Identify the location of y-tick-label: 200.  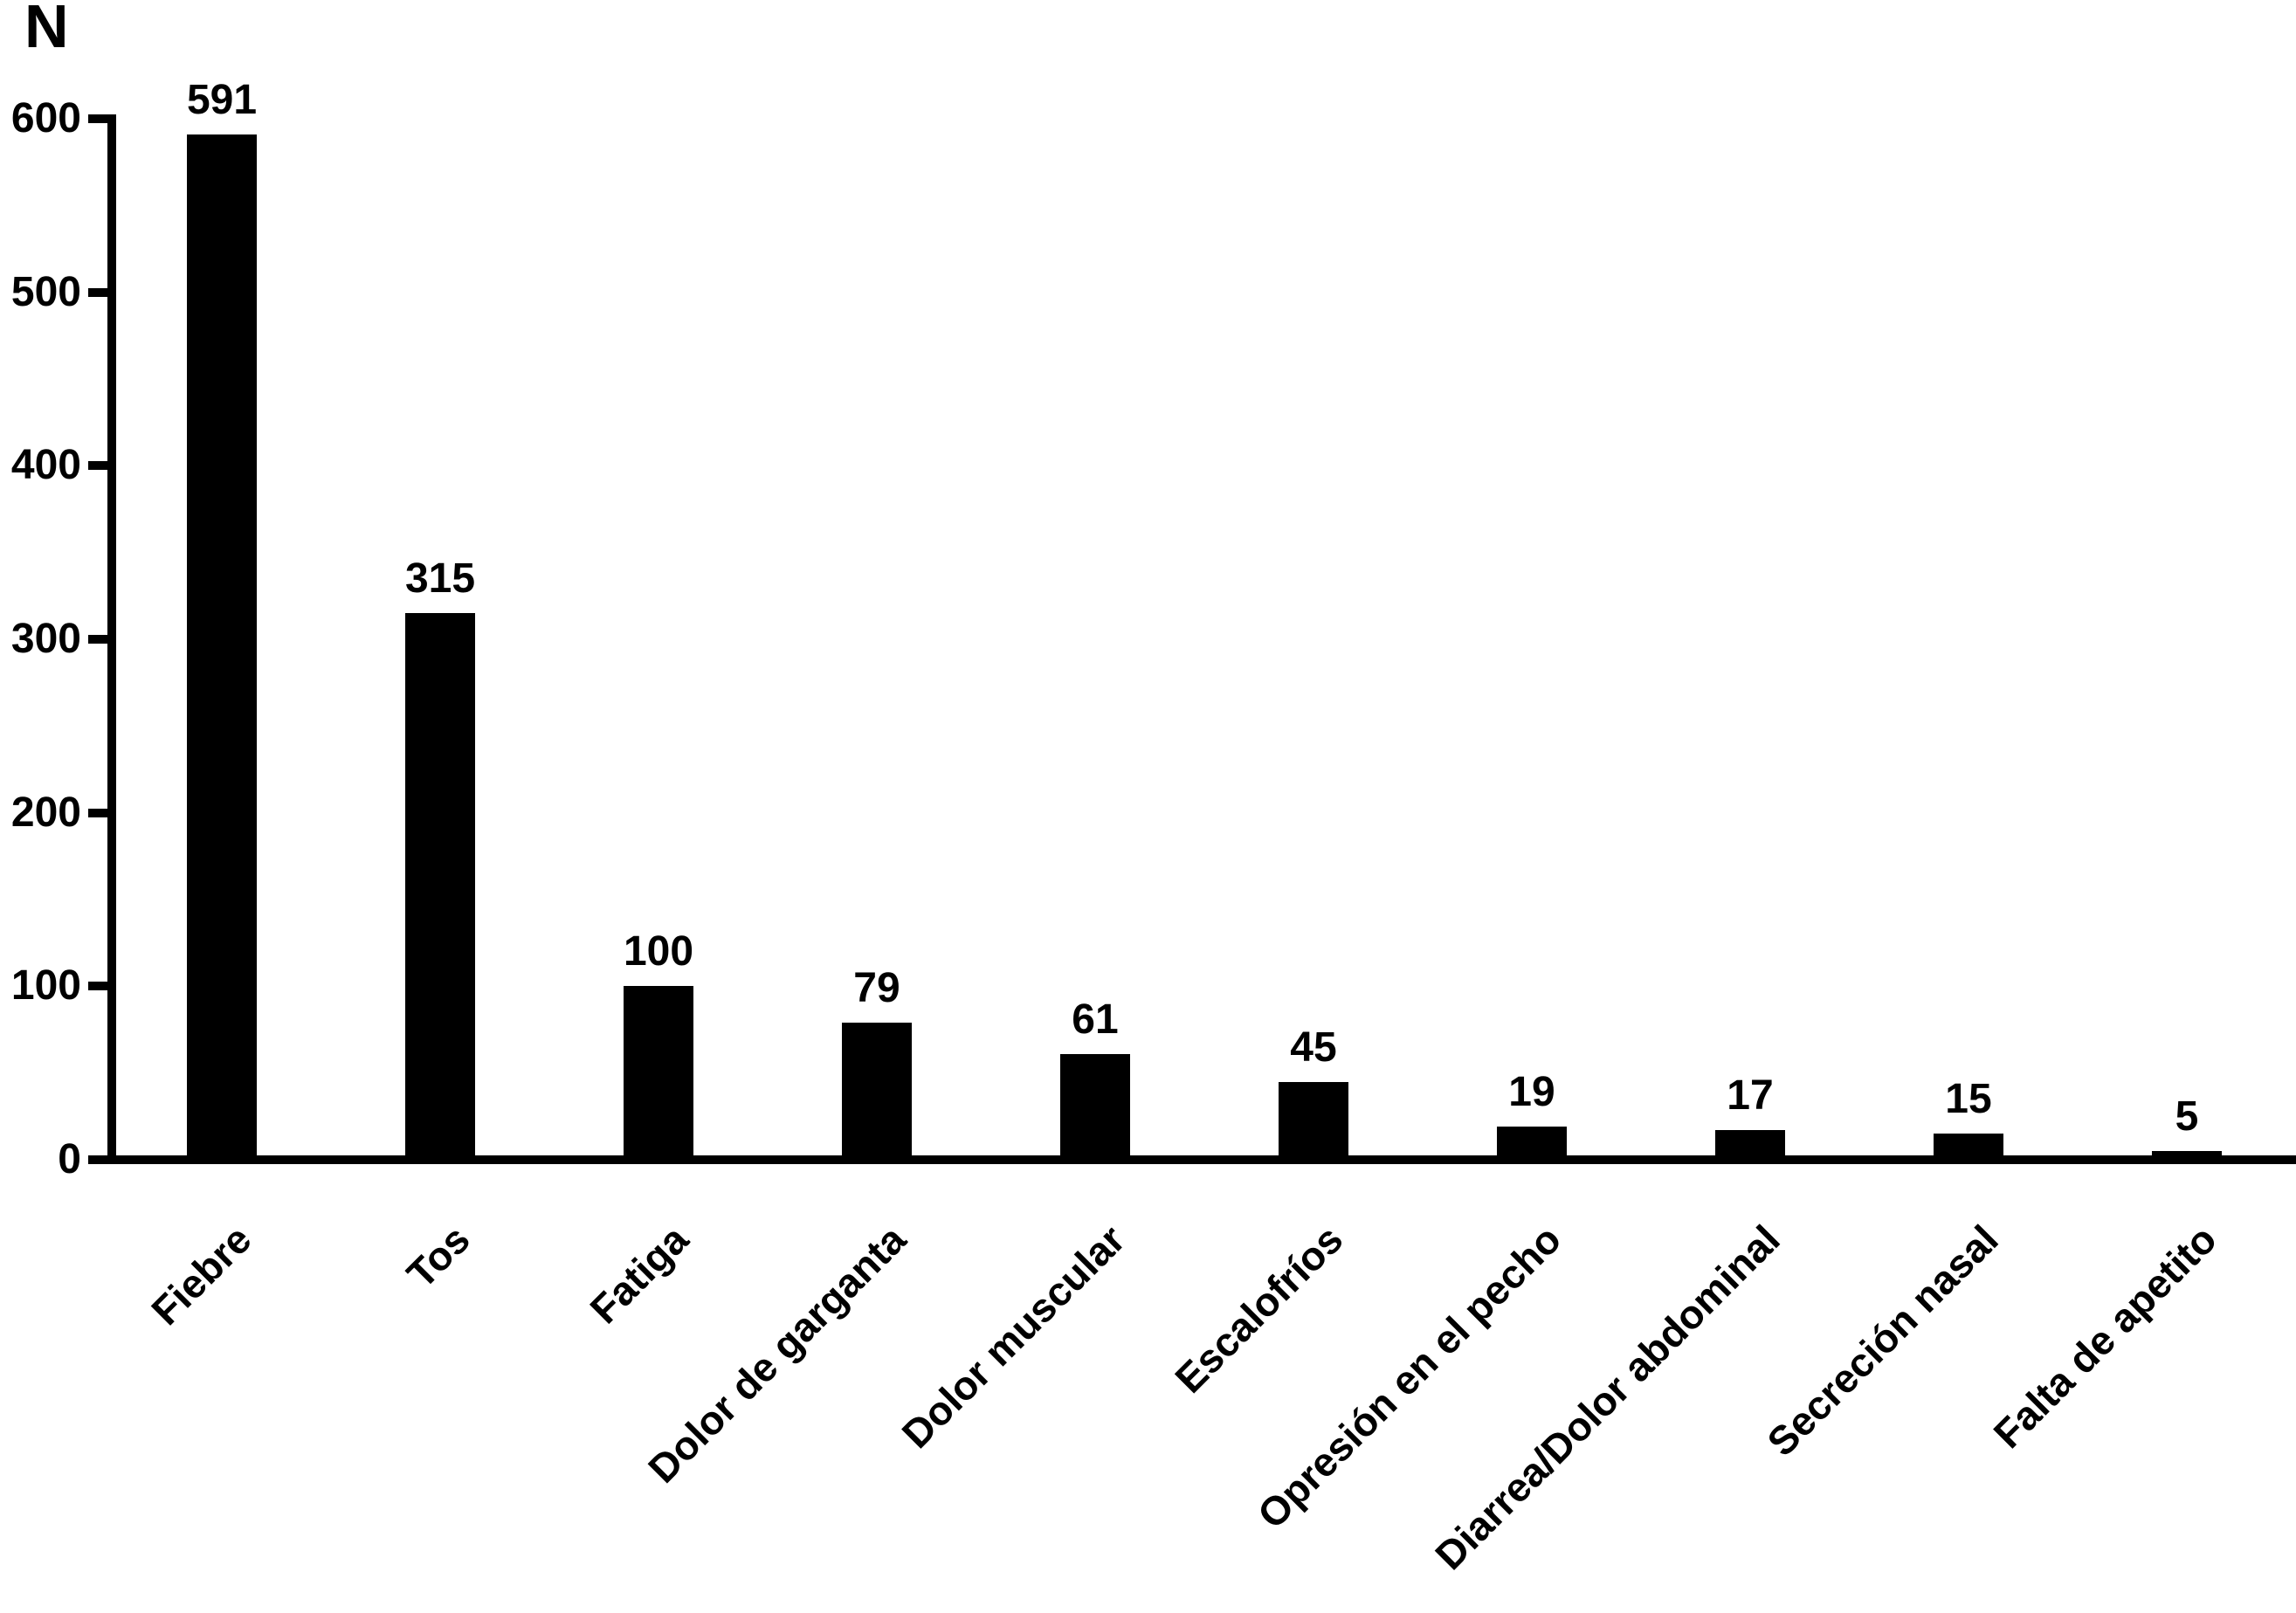
(45, 812).